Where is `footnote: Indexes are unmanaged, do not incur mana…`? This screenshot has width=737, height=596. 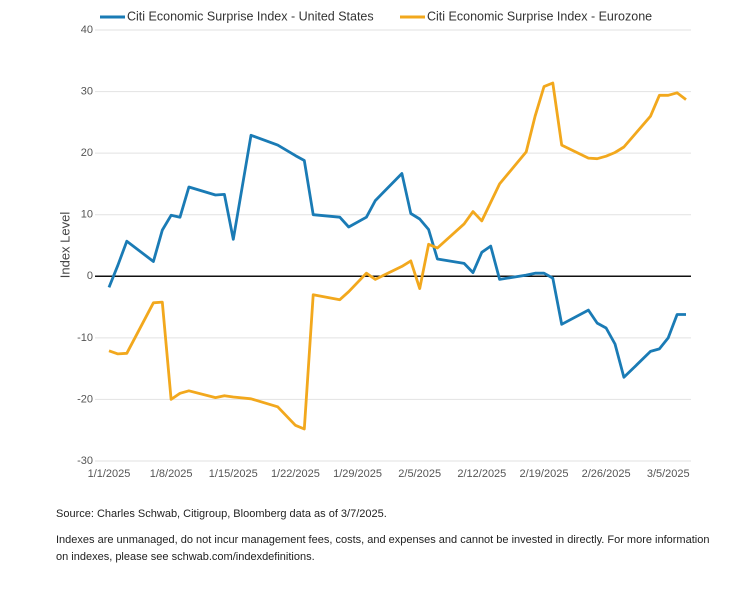
footnote: Indexes are unmanaged, do not incur mana… is located at coordinates (383, 548).